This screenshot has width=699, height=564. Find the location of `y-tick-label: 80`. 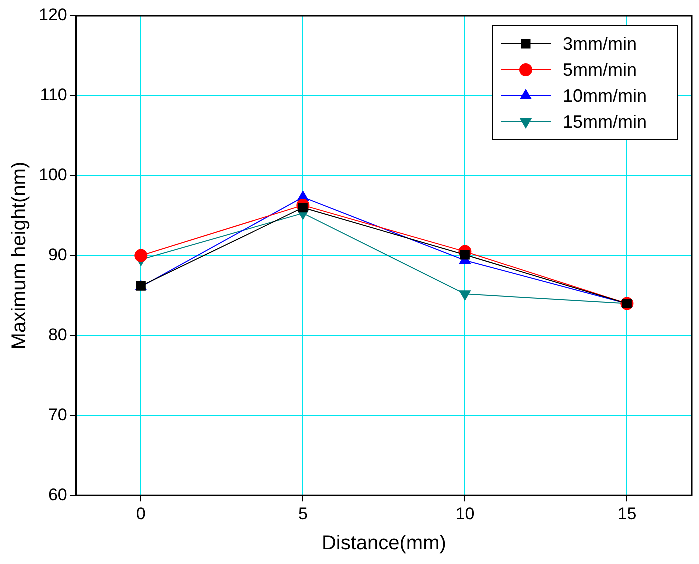

y-tick-label: 80 is located at coordinates (58, 334).